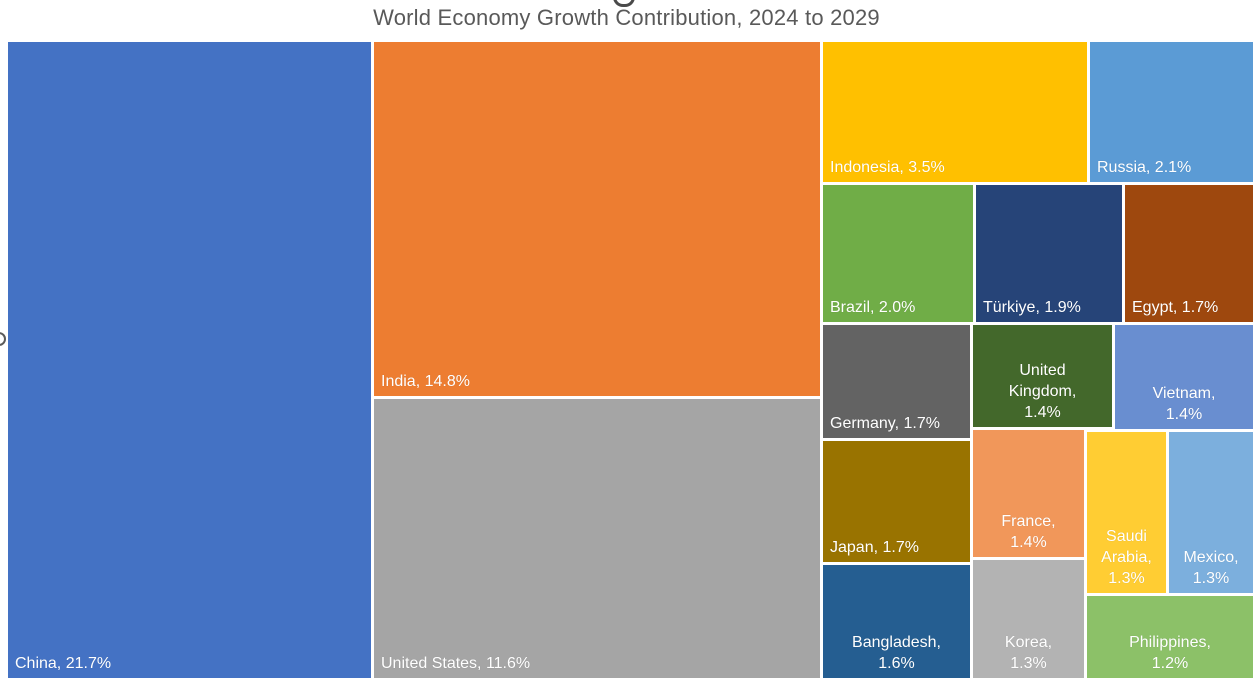 This screenshot has width=1253, height=678. Describe the element at coordinates (1184, 377) in the screenshot. I see `treemap-cell-vietnam: Vietnam, 1.4%` at that location.